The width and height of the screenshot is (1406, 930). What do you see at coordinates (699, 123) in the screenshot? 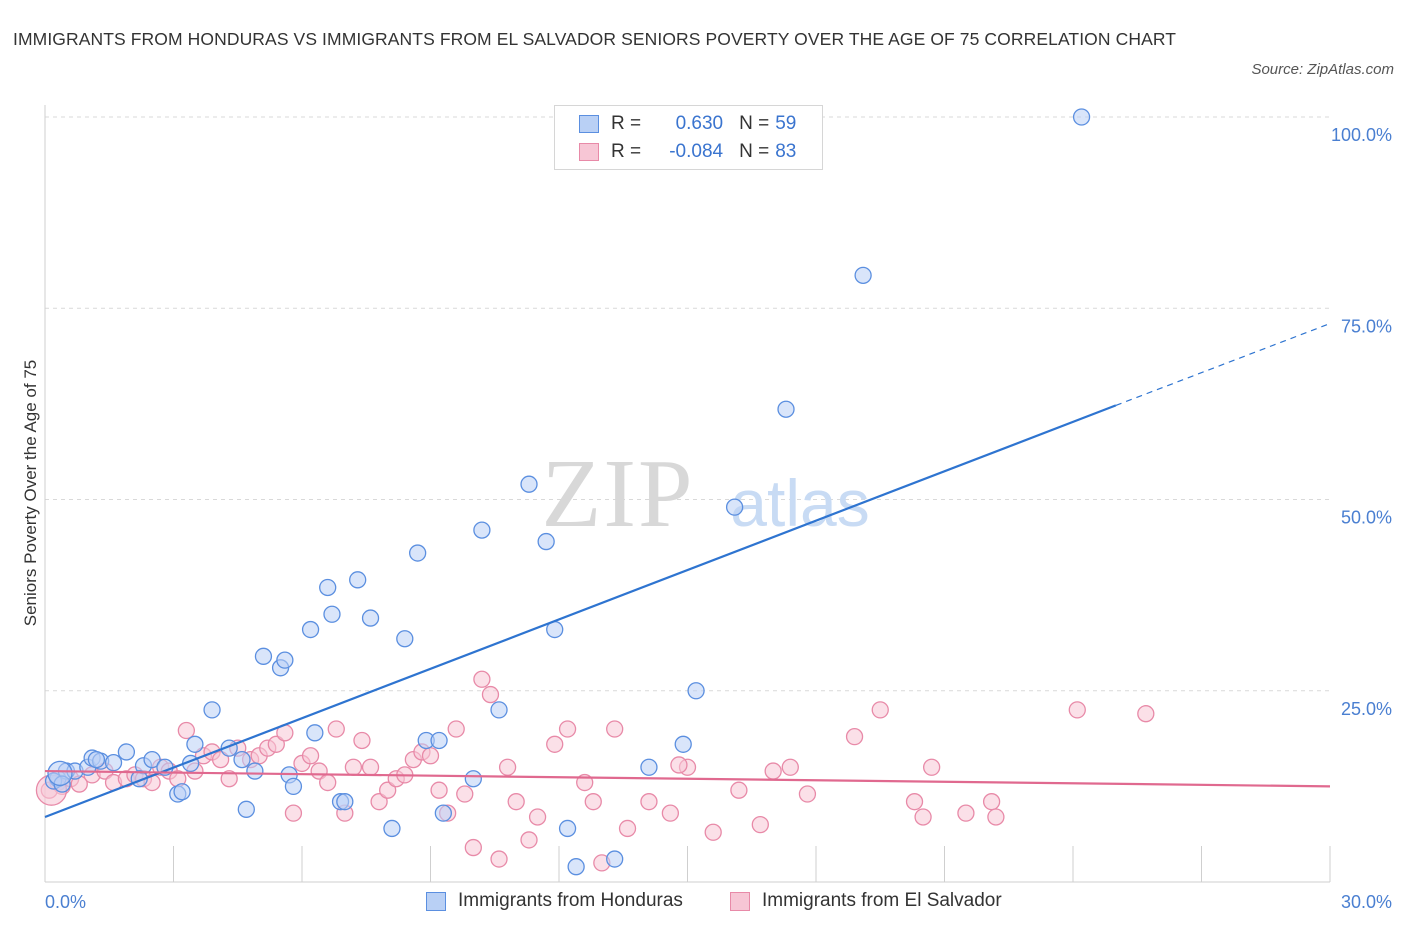
I see `legend-r-value: 0.630` at bounding box center [699, 123].